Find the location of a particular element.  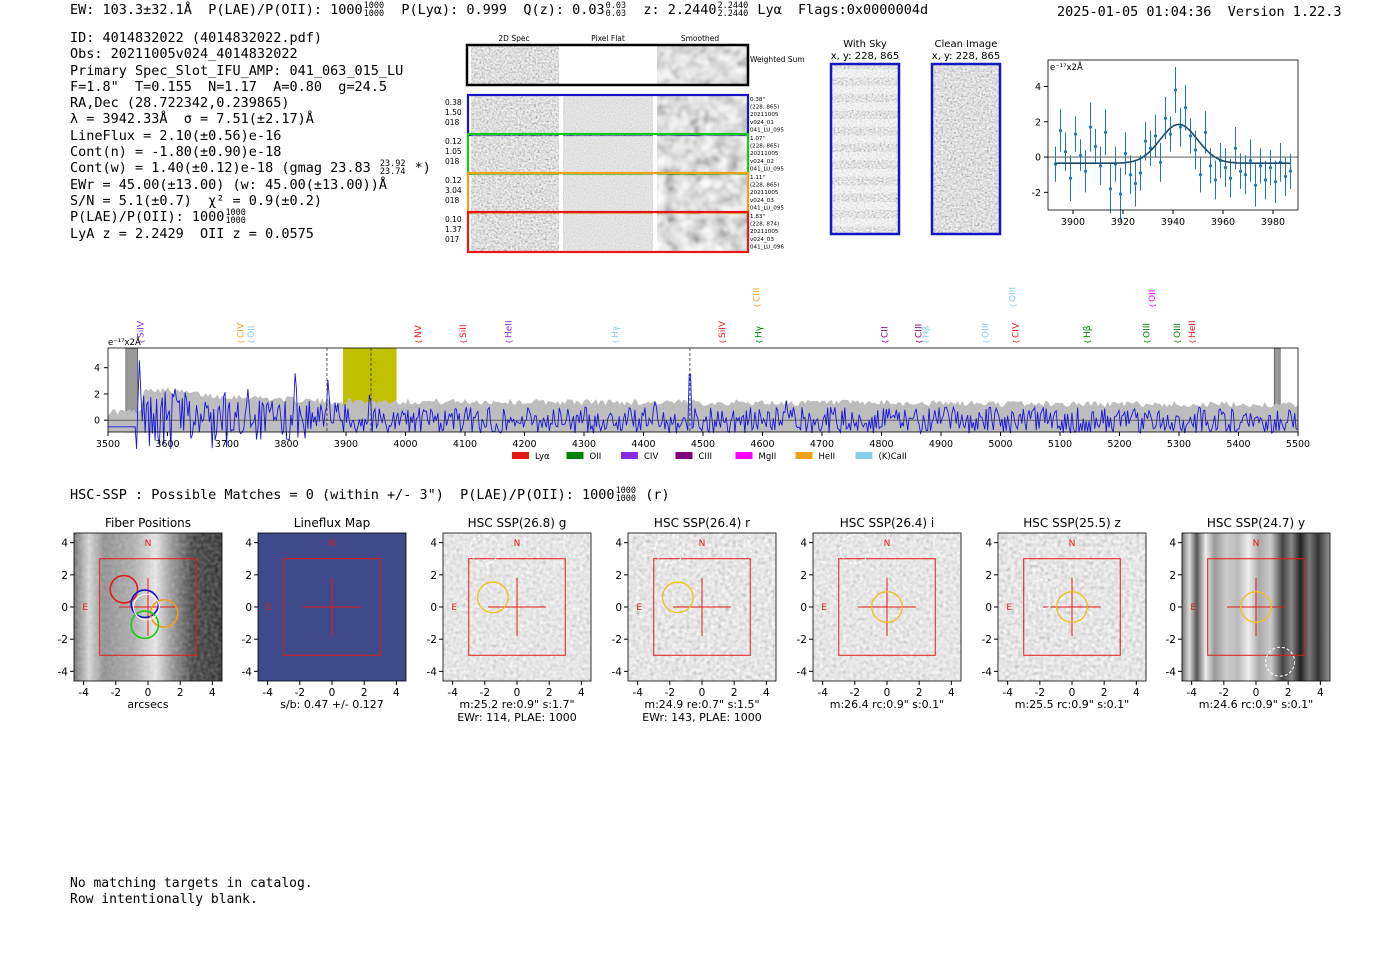

hsc-panel-title: HSC SSP(26.4) i is located at coordinates (887, 523).